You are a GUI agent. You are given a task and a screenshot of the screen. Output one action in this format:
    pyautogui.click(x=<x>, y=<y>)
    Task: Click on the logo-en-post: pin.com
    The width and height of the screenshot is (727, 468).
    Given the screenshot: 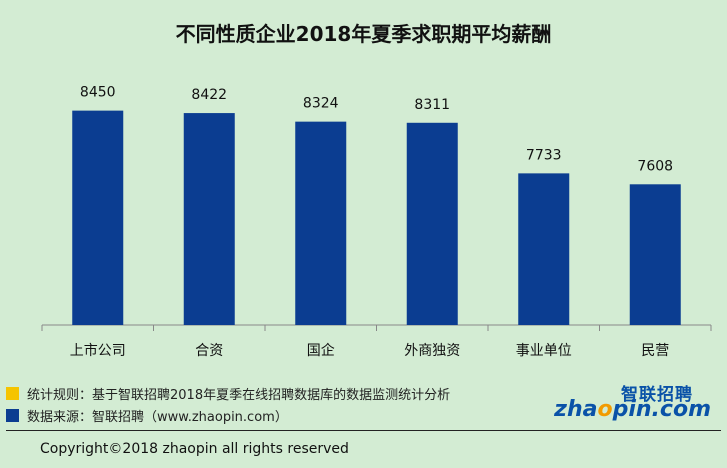 What is the action you would take?
    pyautogui.click(x=661, y=409)
    